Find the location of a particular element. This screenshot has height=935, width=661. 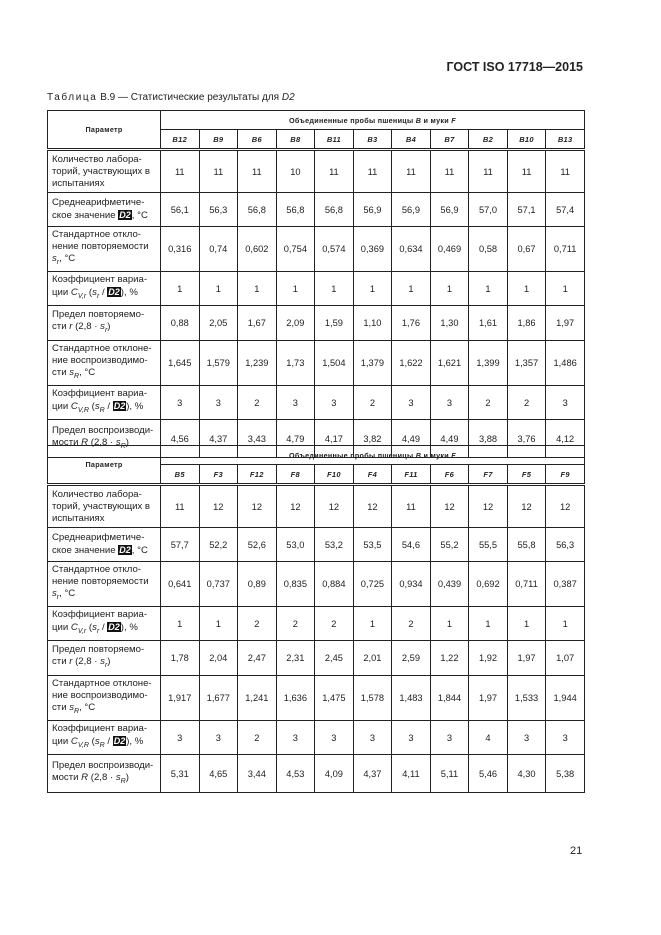

value-cell: 2,04 is located at coordinates (218, 658).